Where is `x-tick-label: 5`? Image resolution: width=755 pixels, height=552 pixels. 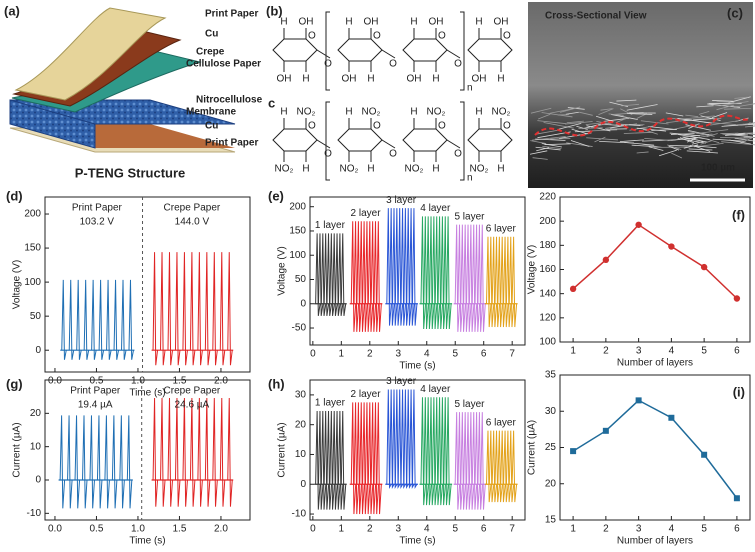 x-tick-label: 5 is located at coordinates (455, 529).